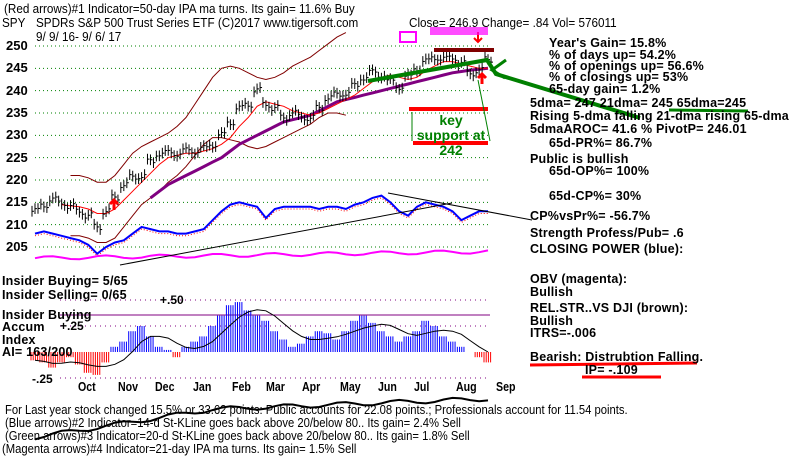  I want to click on obv-status: Bullish, so click(552, 292).